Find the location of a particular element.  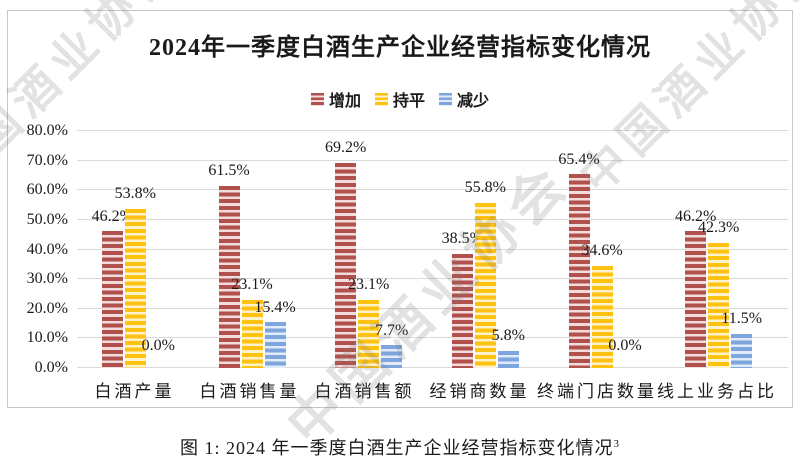

figure-caption: 图 1: 2024 年一季度白酒生产企业经营指标变化情况3 is located at coordinates (400, 447).